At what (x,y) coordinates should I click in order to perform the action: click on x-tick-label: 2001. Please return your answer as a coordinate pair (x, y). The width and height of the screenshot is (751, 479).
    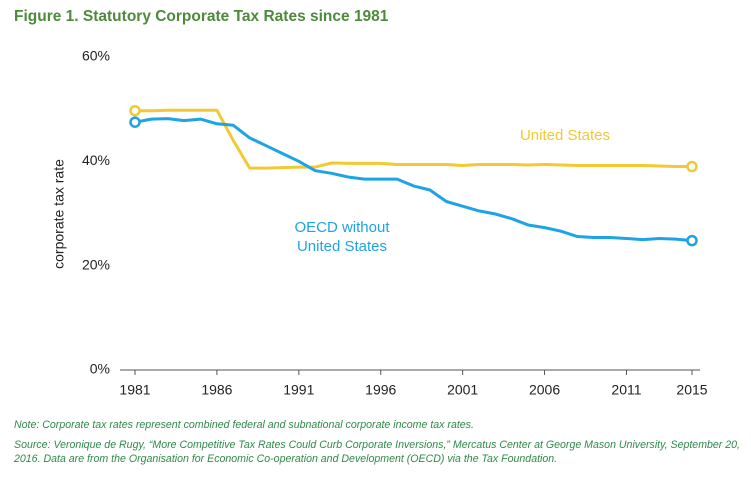
    Looking at the image, I should click on (462, 390).